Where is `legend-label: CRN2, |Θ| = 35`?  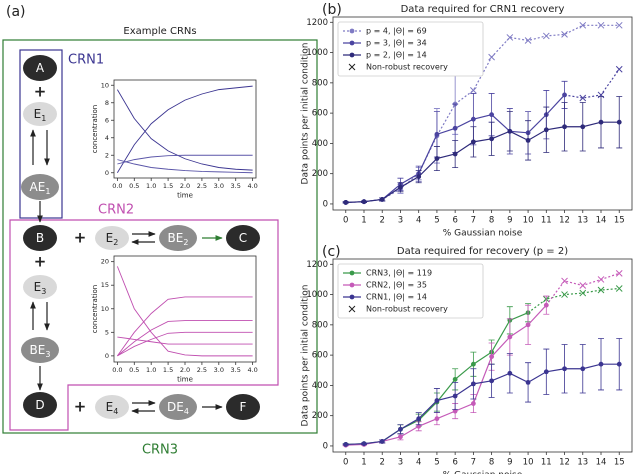
legend-label: CRN2, |Θ| = 35 is located at coordinates (396, 285).